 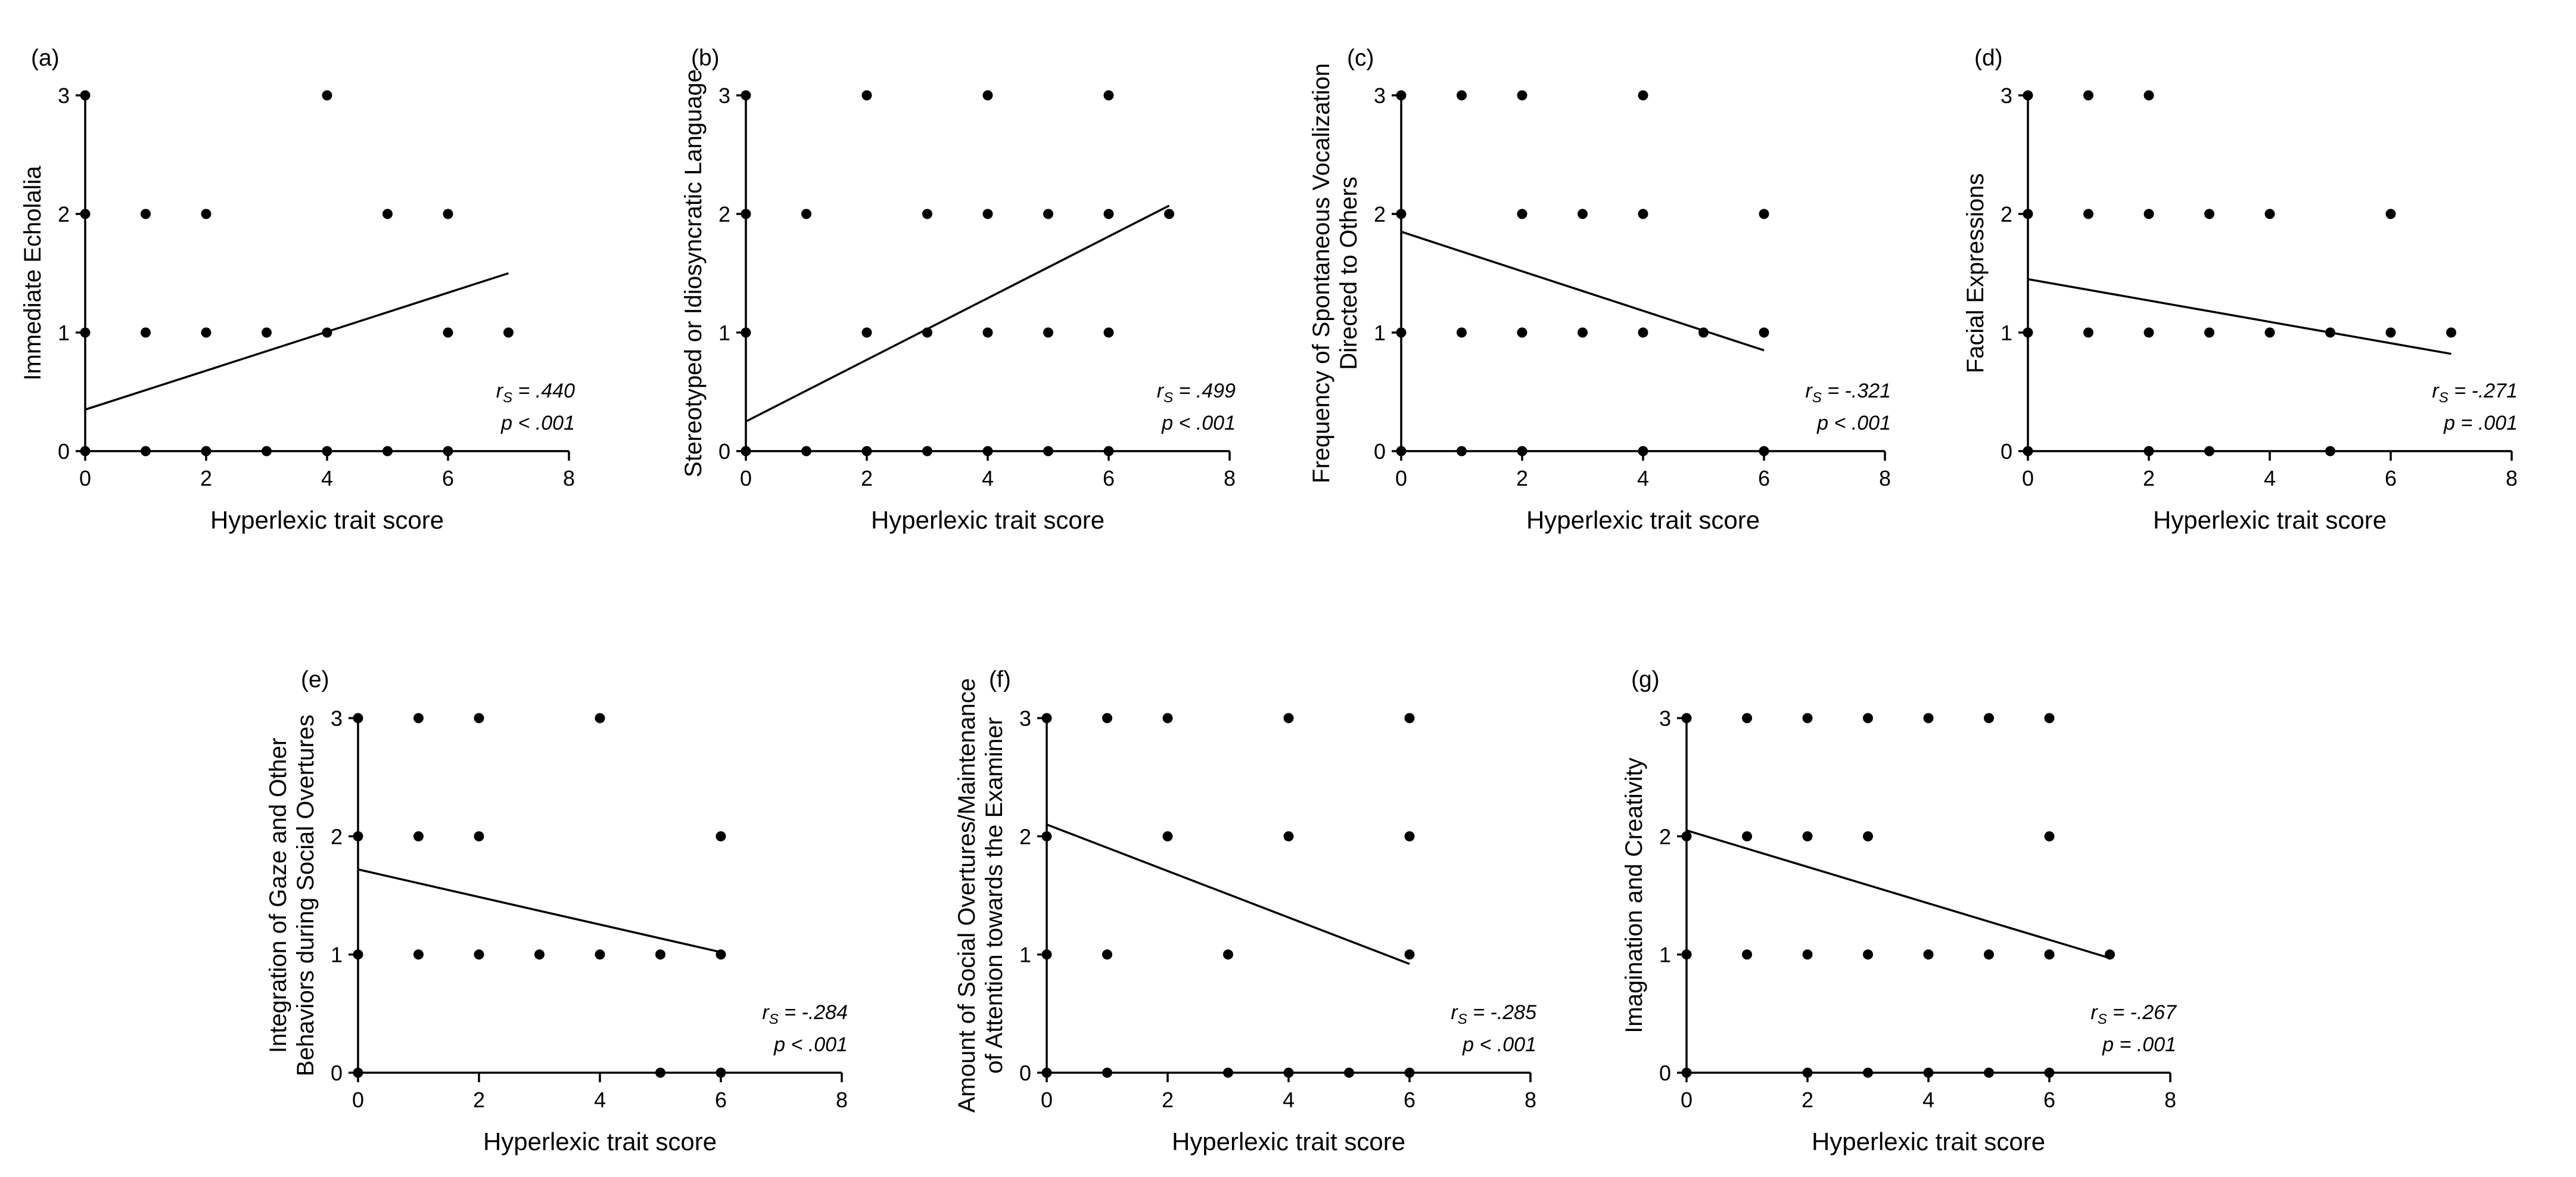 I want to click on stat-r-value: = -.284, so click(x=813, y=1012).